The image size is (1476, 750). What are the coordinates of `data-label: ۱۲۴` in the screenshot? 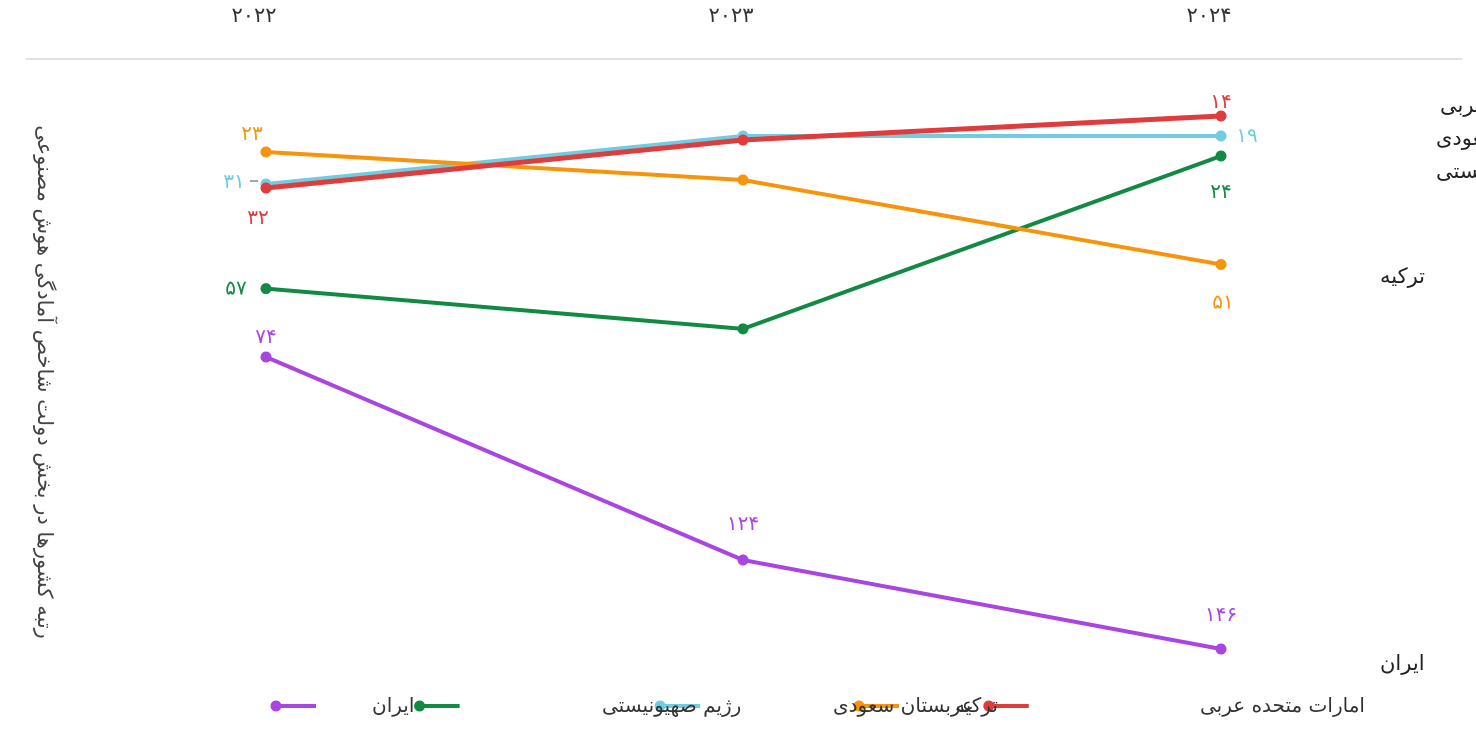 It's located at (743, 523).